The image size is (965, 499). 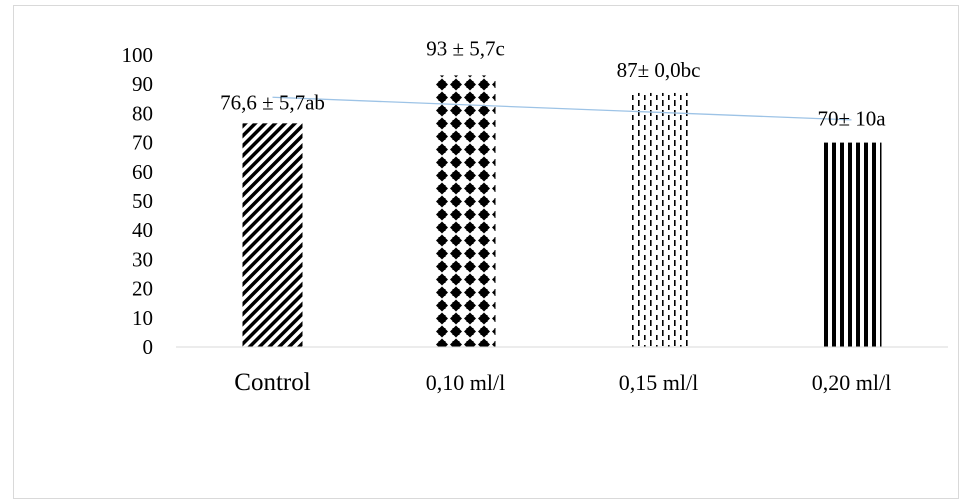 I want to click on x-axis-labels: Control 0,10 ml/l 0,15 ml/l 0,20 ml/l, so click(x=562, y=382).